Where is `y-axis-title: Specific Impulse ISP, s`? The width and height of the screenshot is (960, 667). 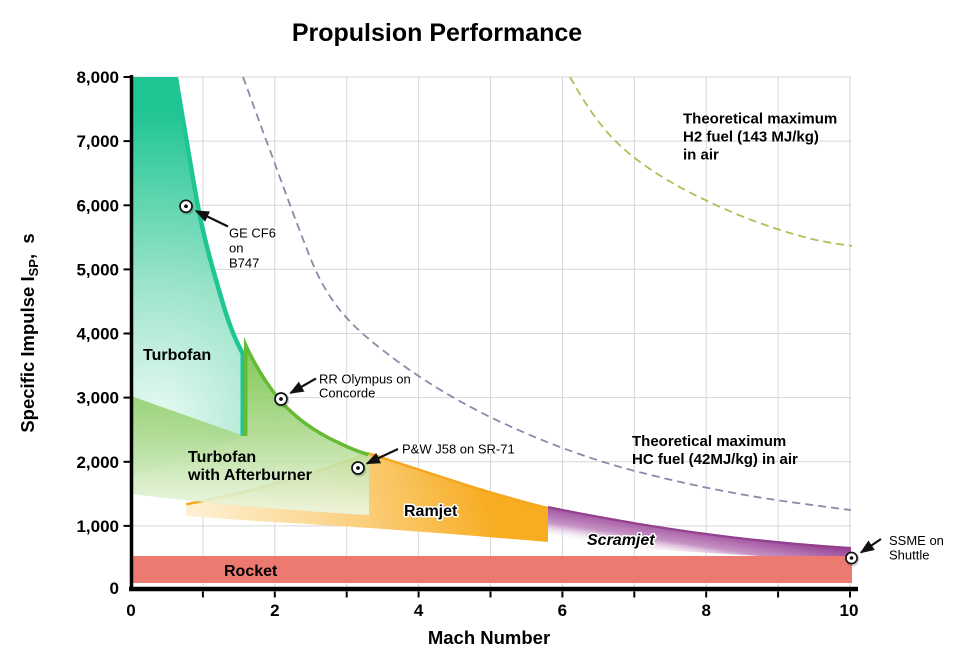
y-axis-title: Specific Impulse ISP, s is located at coordinates (29, 332).